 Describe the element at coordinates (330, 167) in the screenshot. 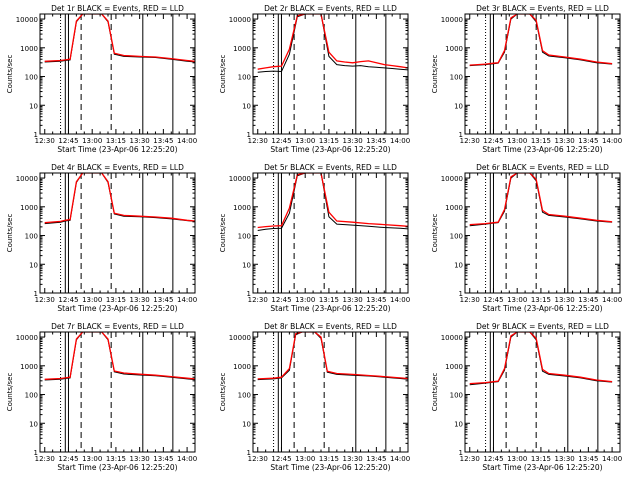

I see `panel-title: Det 5r BLACK = Events, RED = LLD` at that location.